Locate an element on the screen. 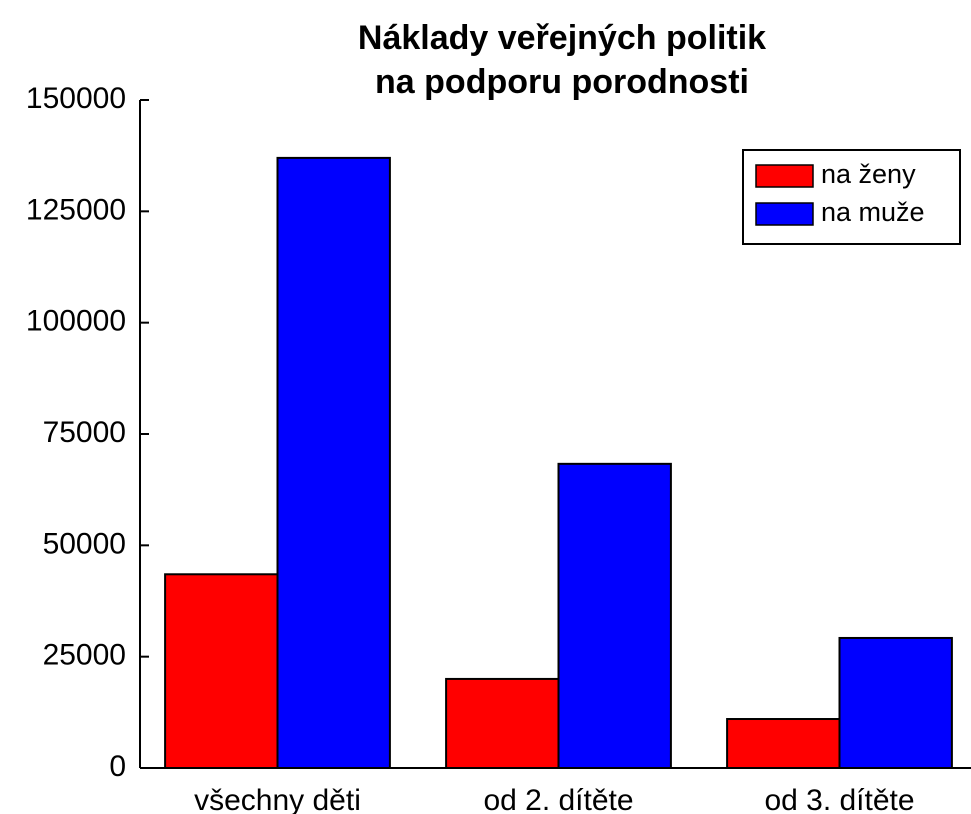 The width and height of the screenshot is (971, 814). y-tick-label: 125000 is located at coordinates (76, 209).